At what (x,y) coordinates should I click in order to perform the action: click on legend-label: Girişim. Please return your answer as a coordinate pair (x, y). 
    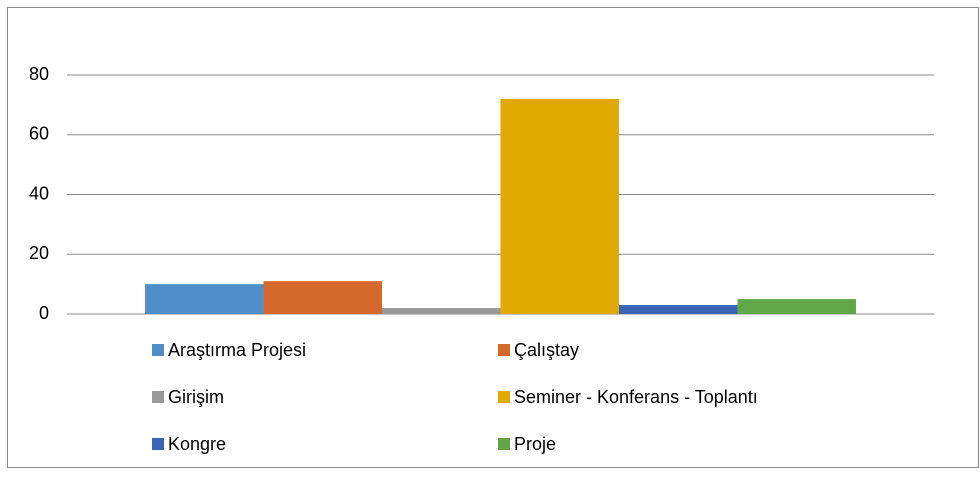
    Looking at the image, I should click on (196, 397).